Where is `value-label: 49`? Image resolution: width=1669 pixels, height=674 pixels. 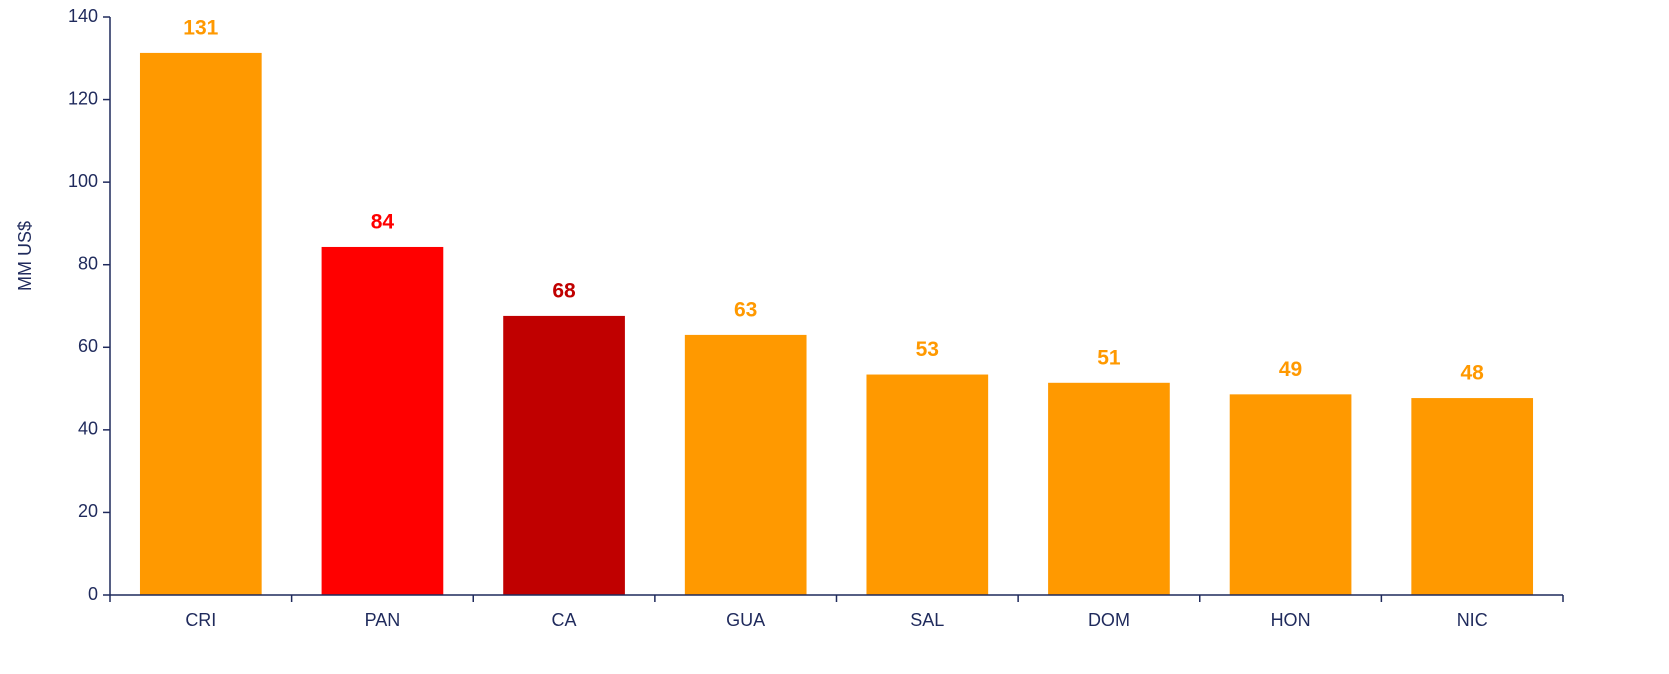 value-label: 49 is located at coordinates (1290, 369).